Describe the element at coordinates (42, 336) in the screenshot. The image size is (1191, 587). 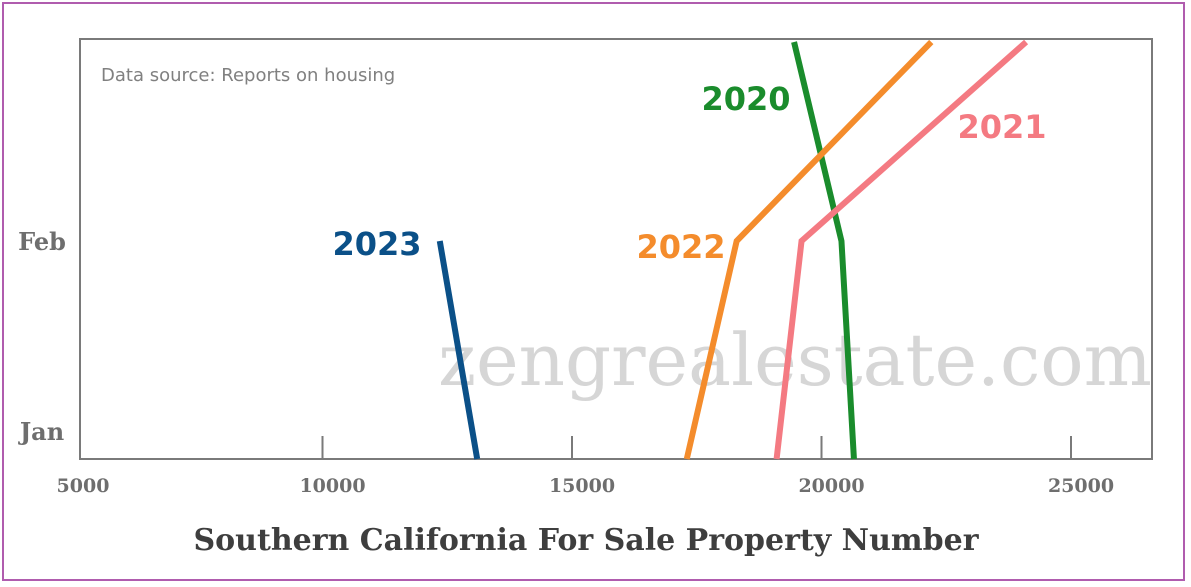
I see `y-axis: Jan Feb` at that location.